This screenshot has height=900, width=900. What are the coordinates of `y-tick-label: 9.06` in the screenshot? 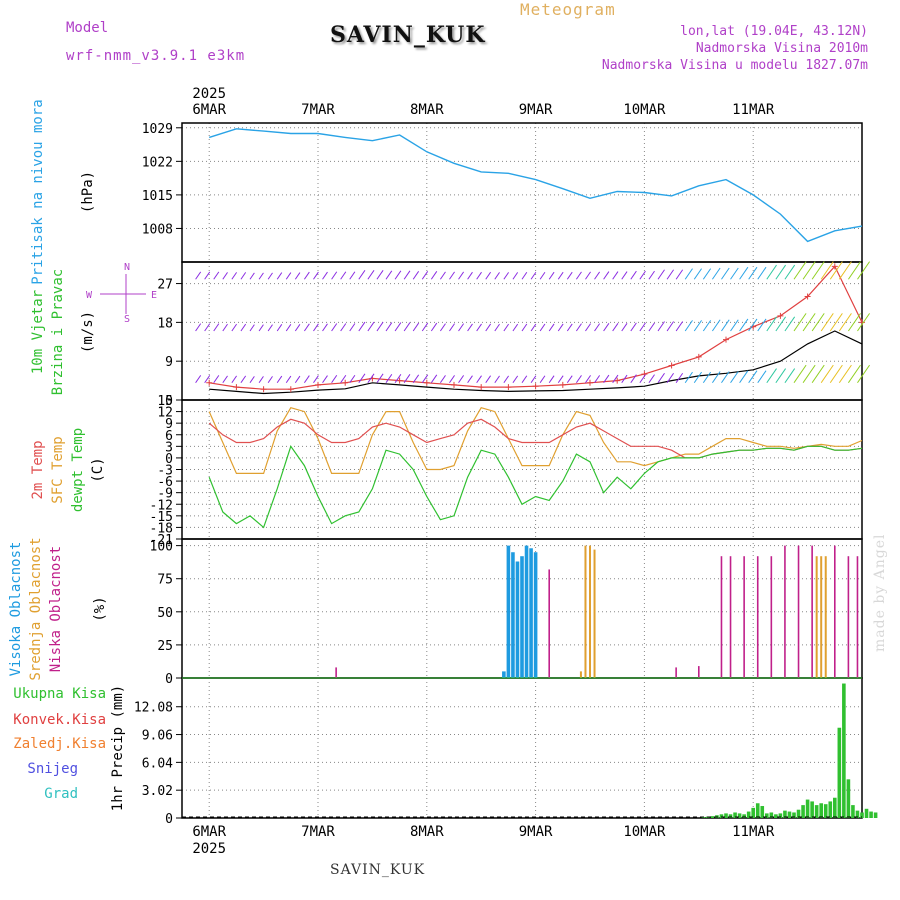 It's located at (157, 736).